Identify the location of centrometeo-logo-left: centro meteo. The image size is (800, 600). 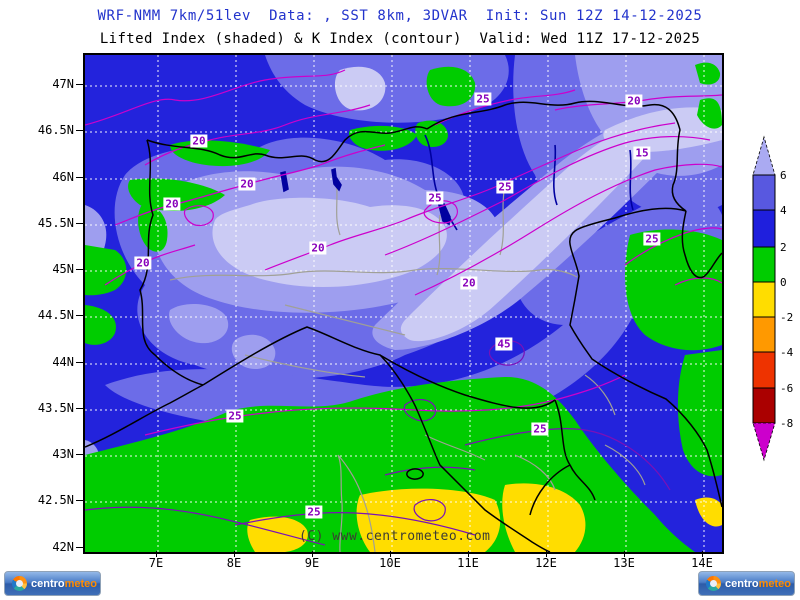
(52, 583).